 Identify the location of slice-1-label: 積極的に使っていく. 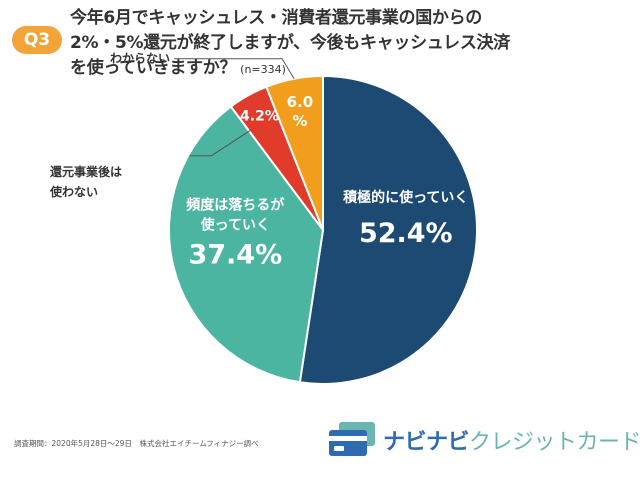
(405, 197).